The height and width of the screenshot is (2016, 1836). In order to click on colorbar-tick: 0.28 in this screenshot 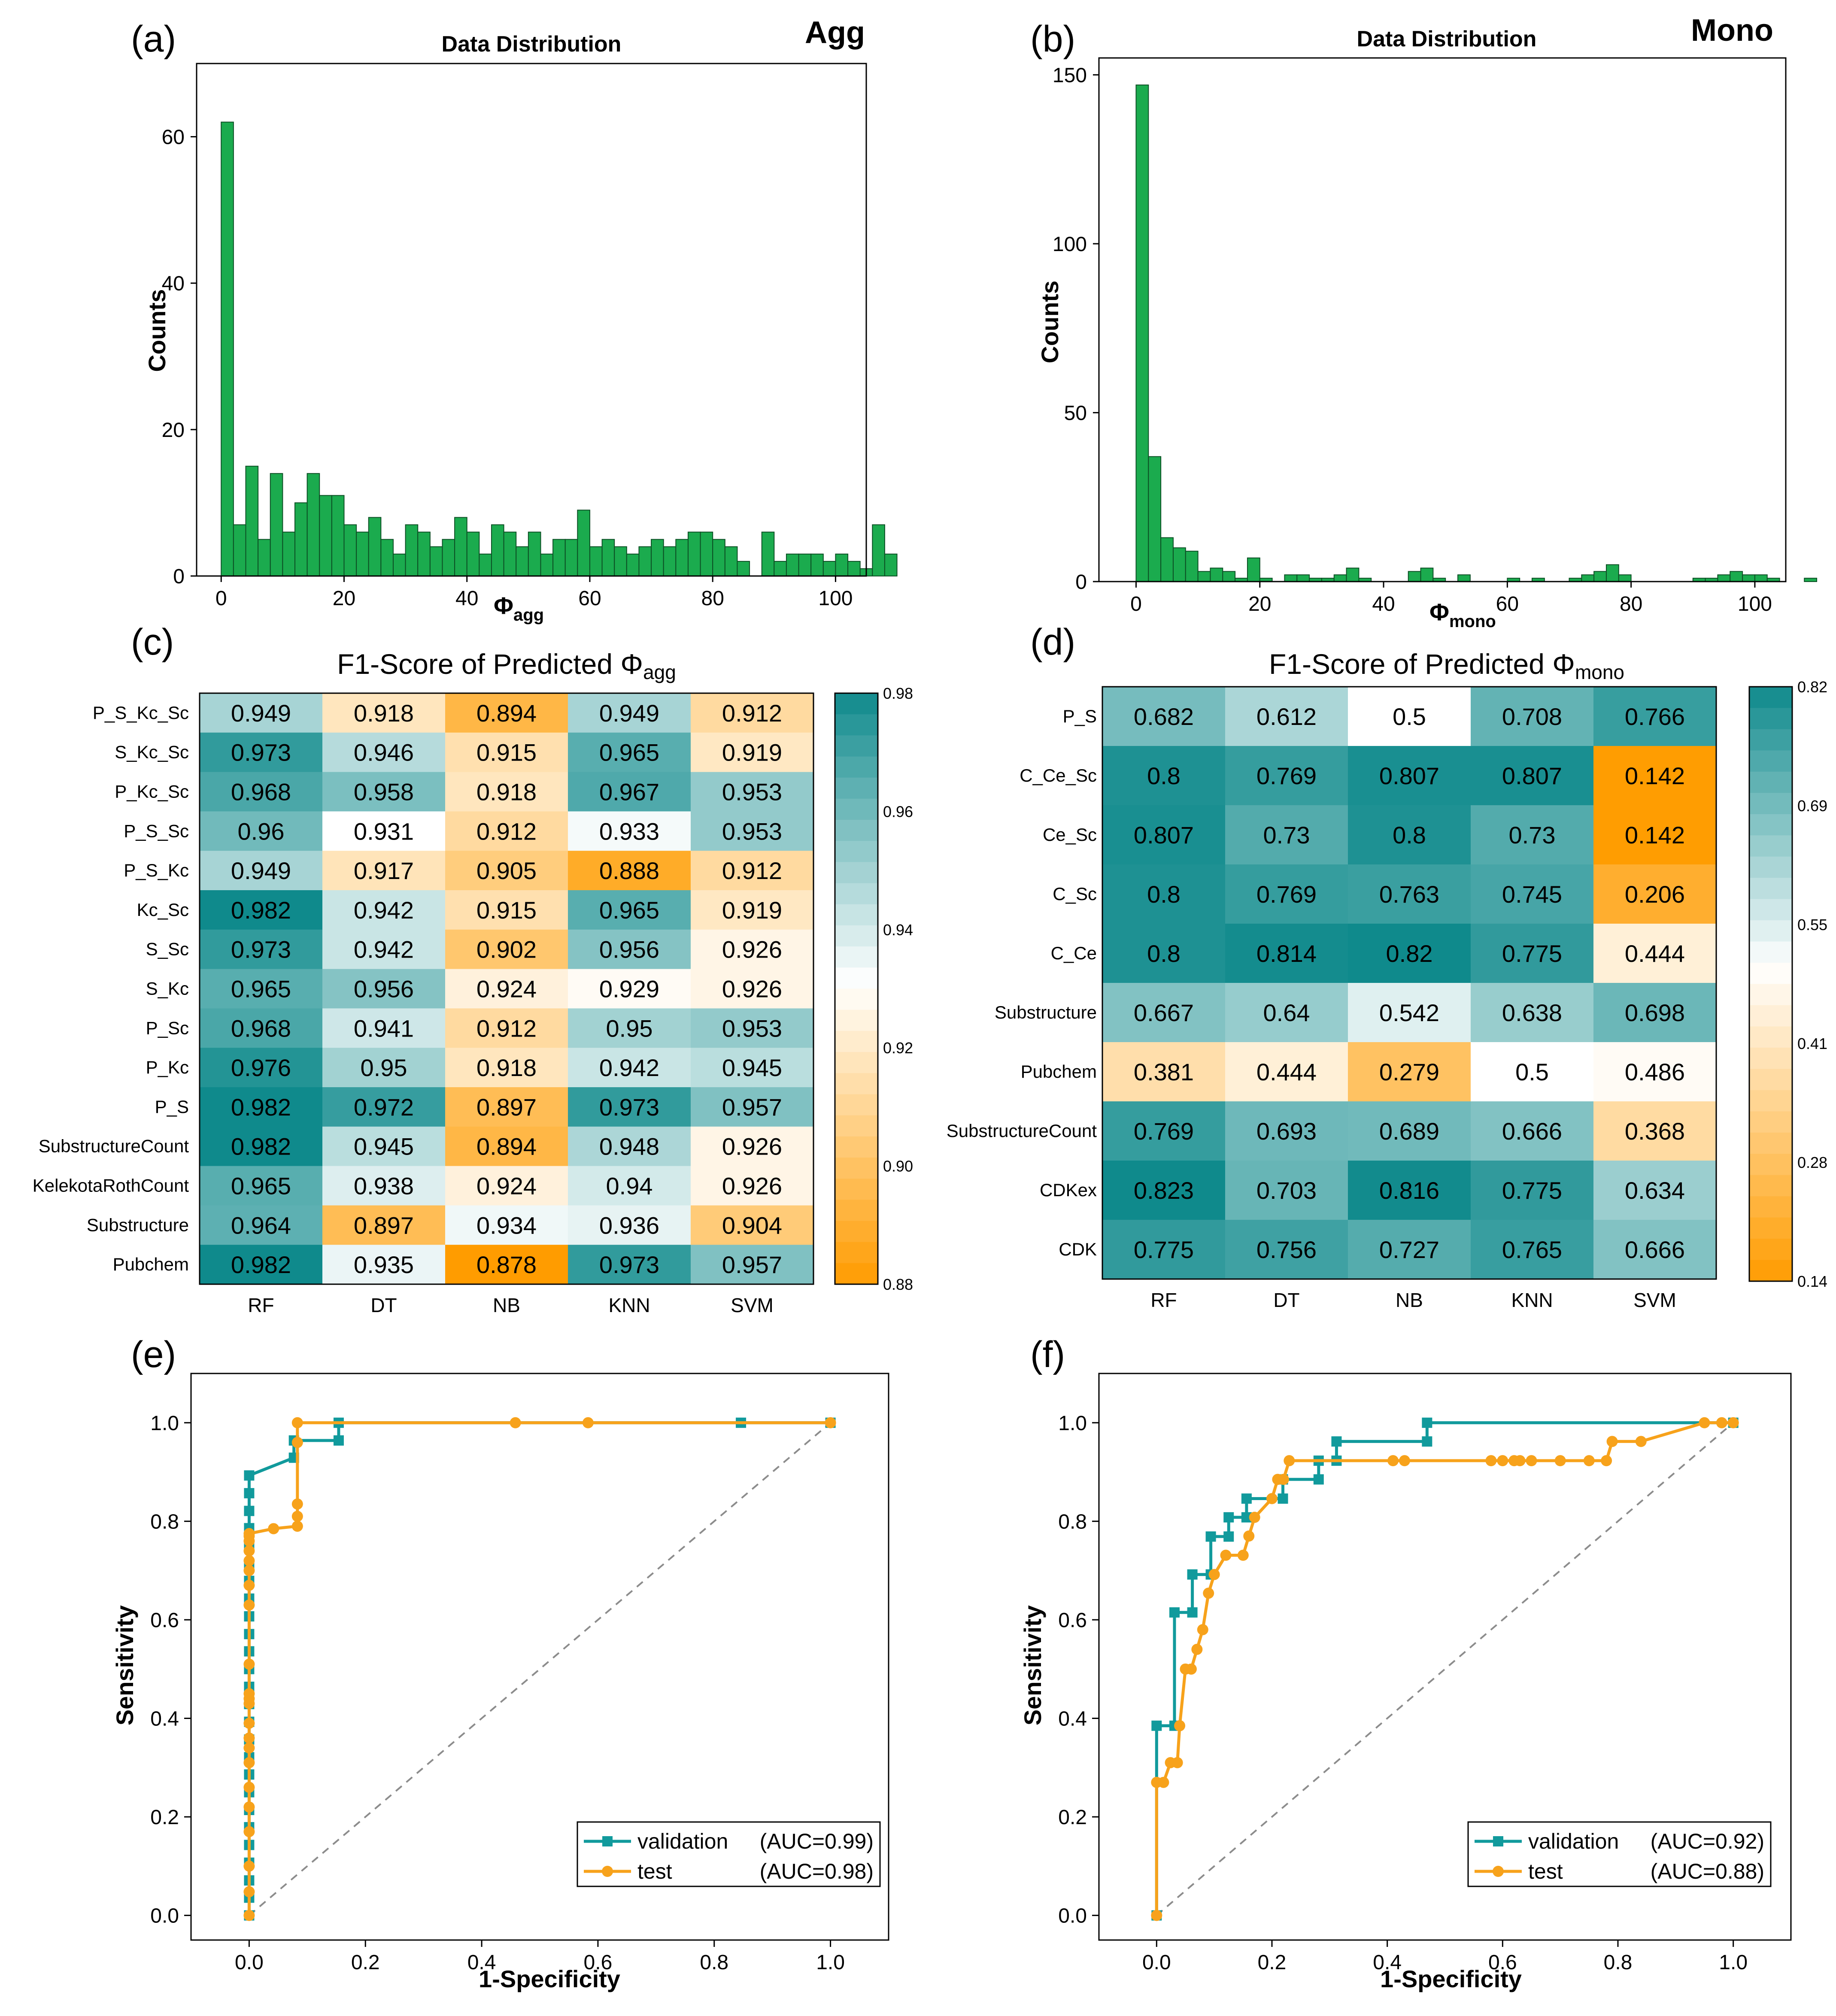, I will do `click(1812, 1162)`.